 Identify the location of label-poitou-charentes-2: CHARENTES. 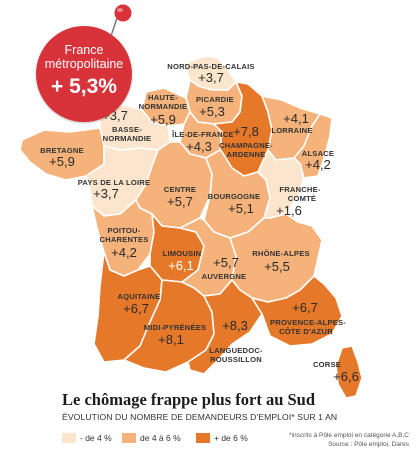
(123, 239).